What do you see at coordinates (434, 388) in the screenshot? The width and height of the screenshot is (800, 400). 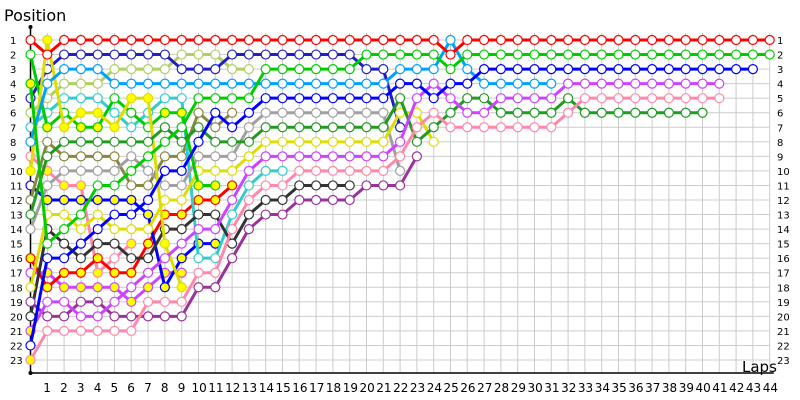 I see `x-tick-label: 24` at bounding box center [434, 388].